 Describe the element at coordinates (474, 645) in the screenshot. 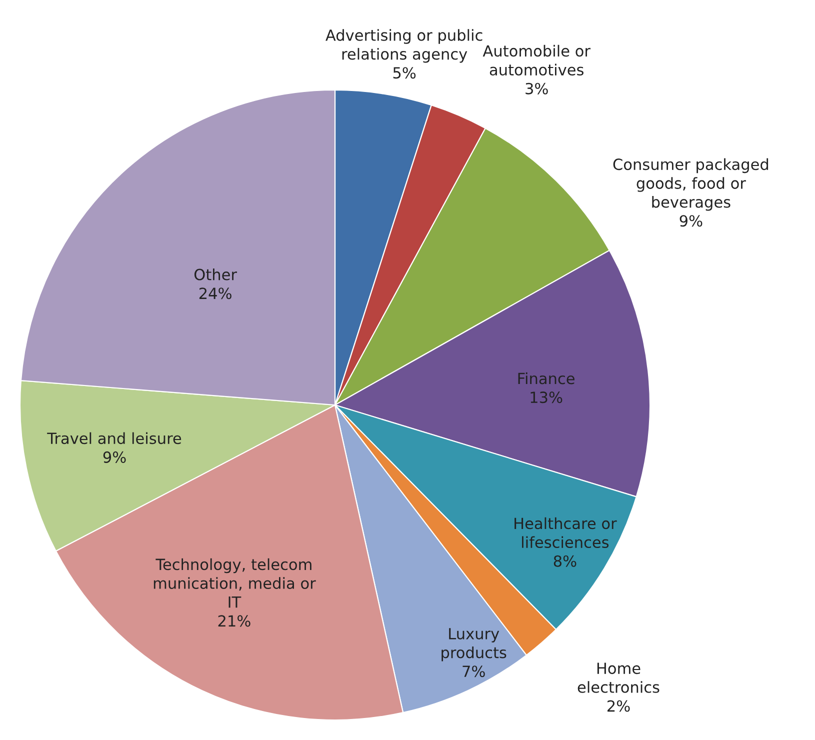

I see `slice-label: Luxury products` at that location.